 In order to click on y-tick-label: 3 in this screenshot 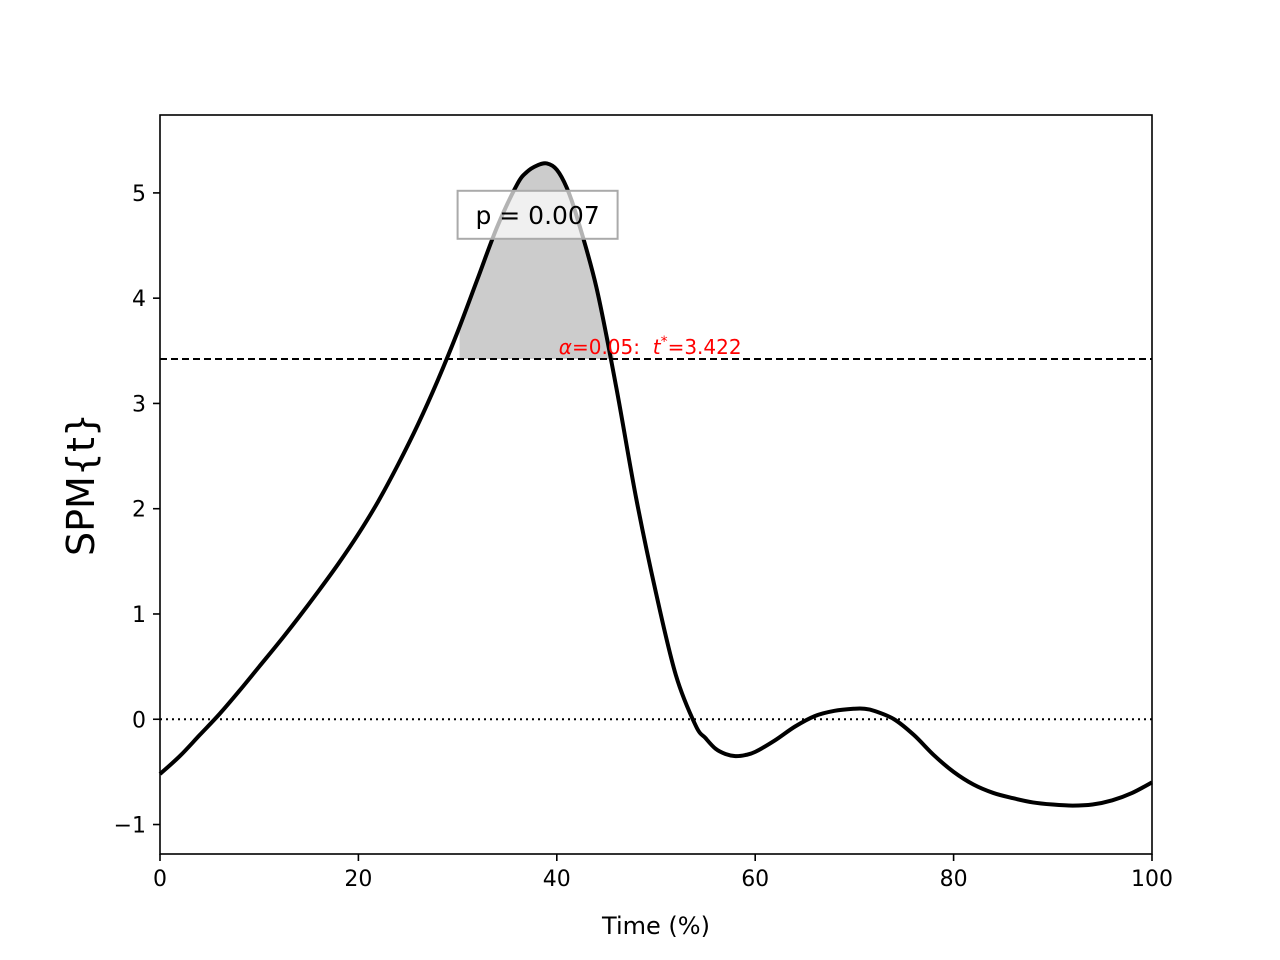, I will do `click(139, 404)`.